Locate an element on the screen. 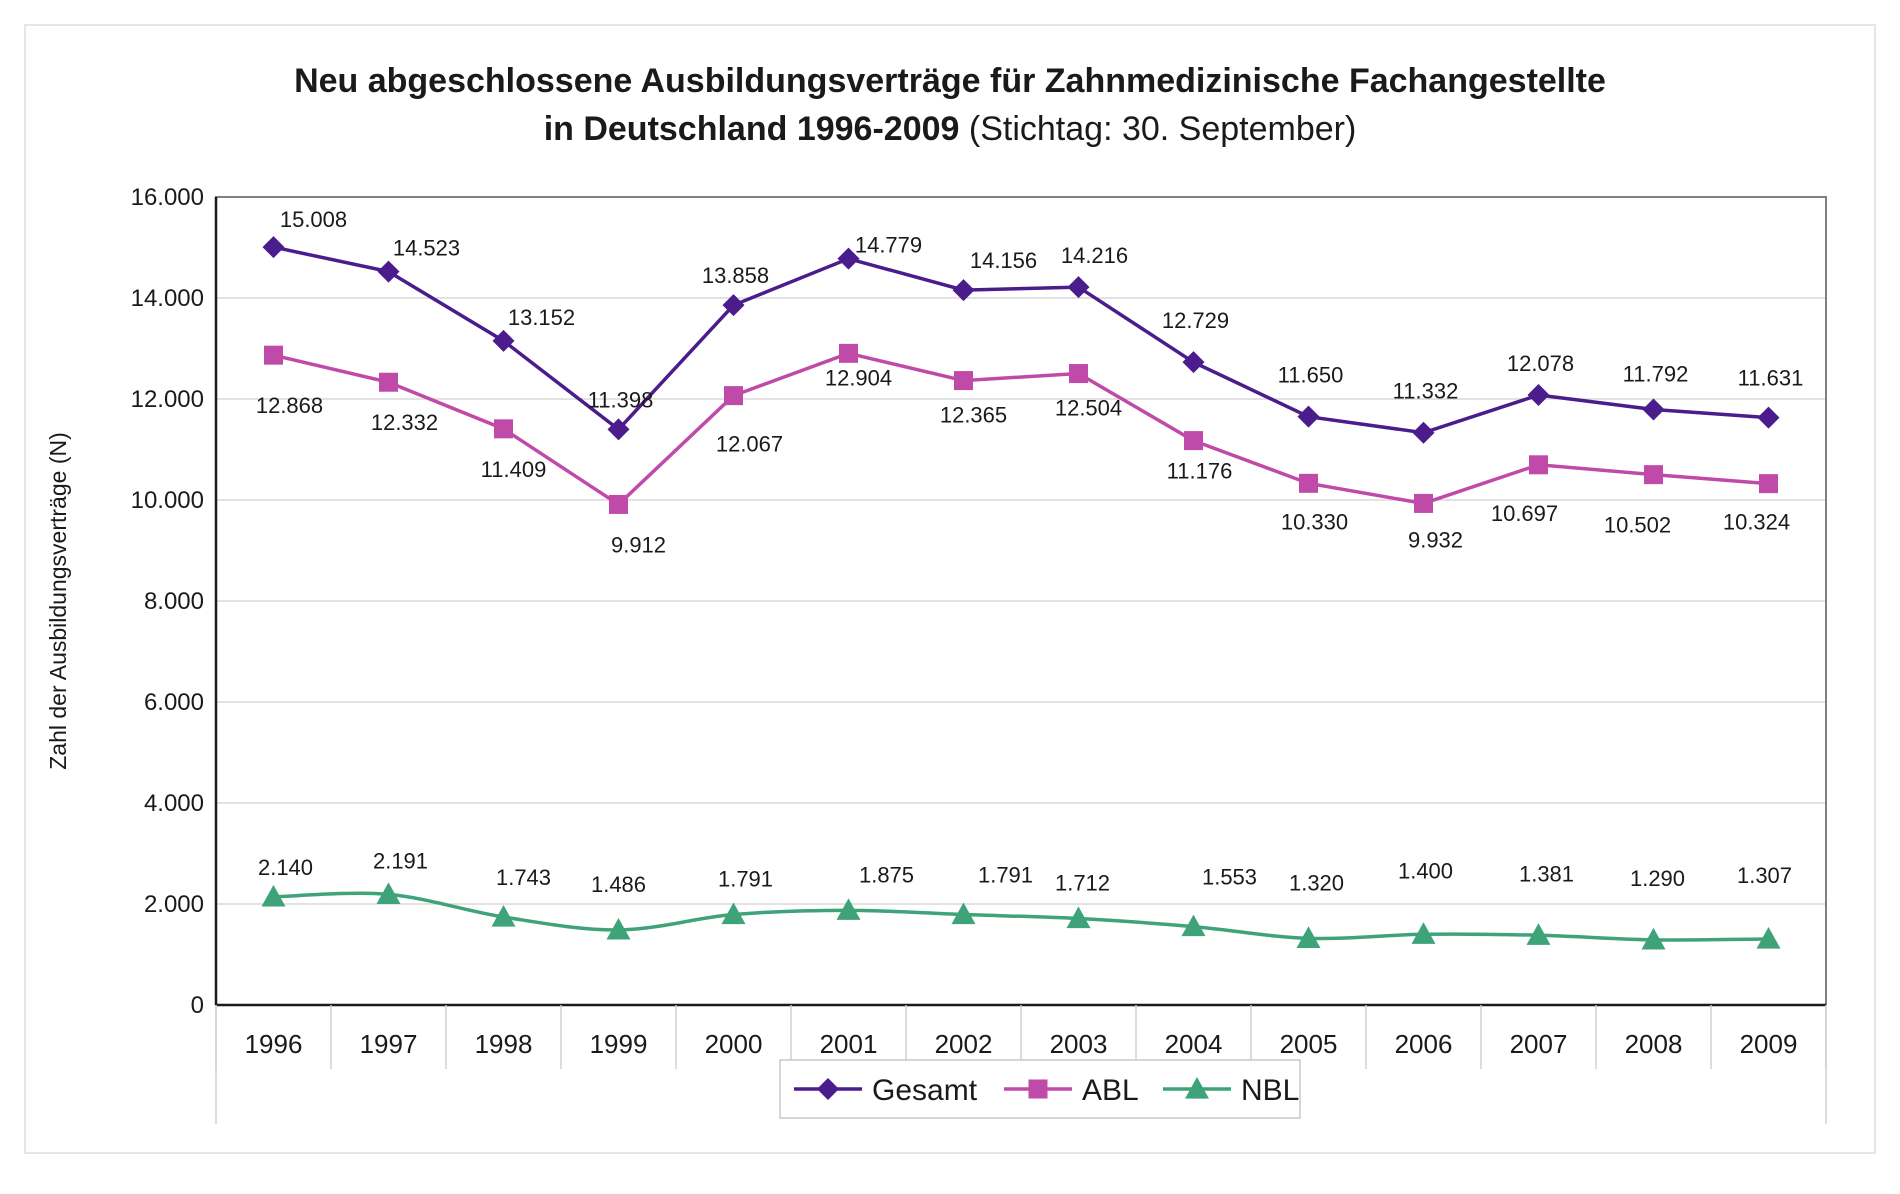 Image resolution: width=1900 pixels, height=1194 pixels. data-label-gesamt: 11.398 is located at coordinates (621, 399).